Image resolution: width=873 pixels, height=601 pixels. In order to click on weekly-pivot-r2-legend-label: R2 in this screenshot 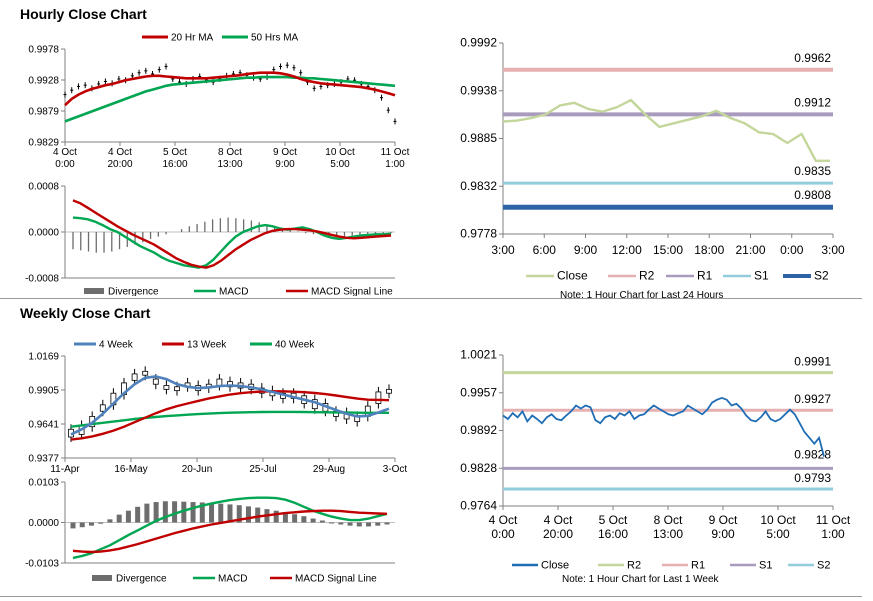, I will do `click(634, 566)`.